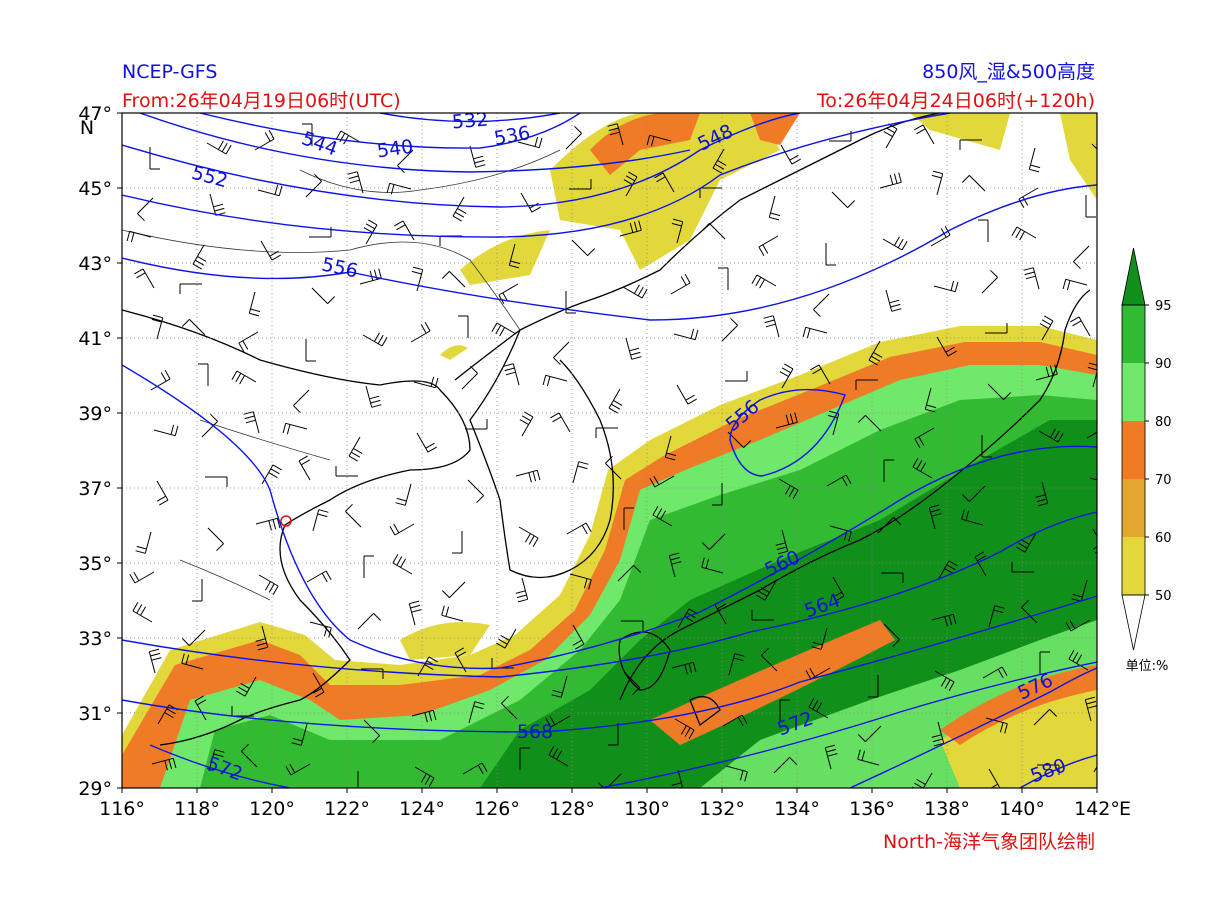 The image size is (1218, 900). What do you see at coordinates (772, 682) in the screenshot?
I see `humidity-70b` at bounding box center [772, 682].